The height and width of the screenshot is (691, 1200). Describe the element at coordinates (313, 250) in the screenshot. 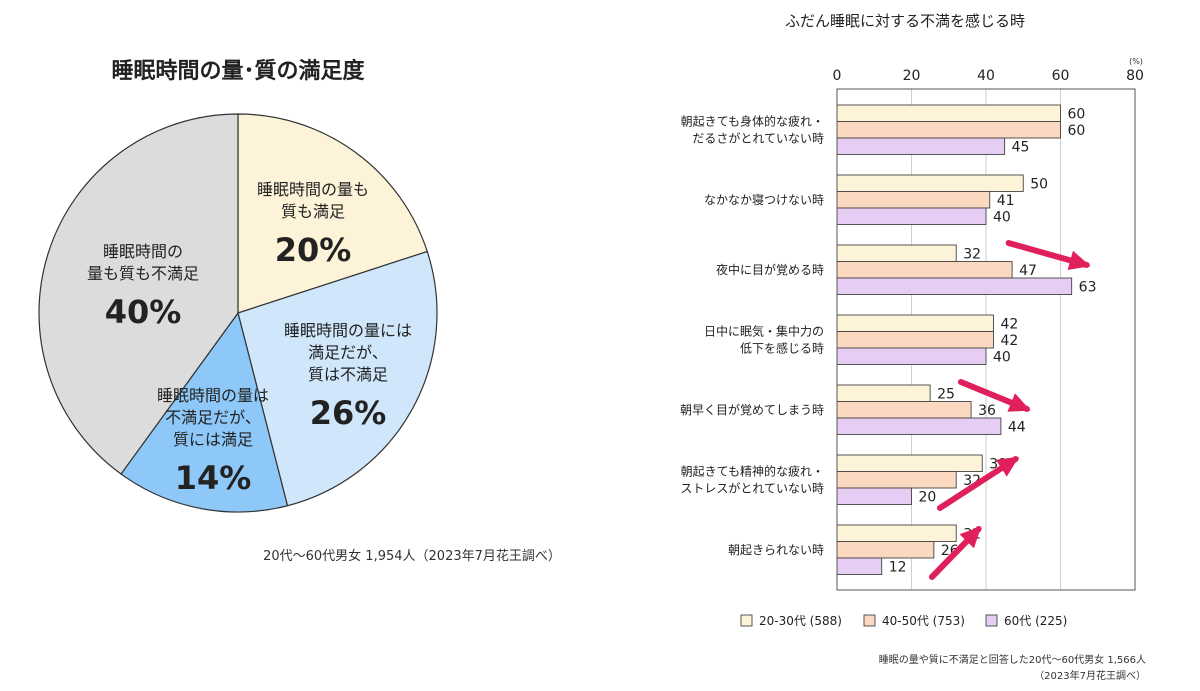

I see `pie-slice-value: 20%` at that location.